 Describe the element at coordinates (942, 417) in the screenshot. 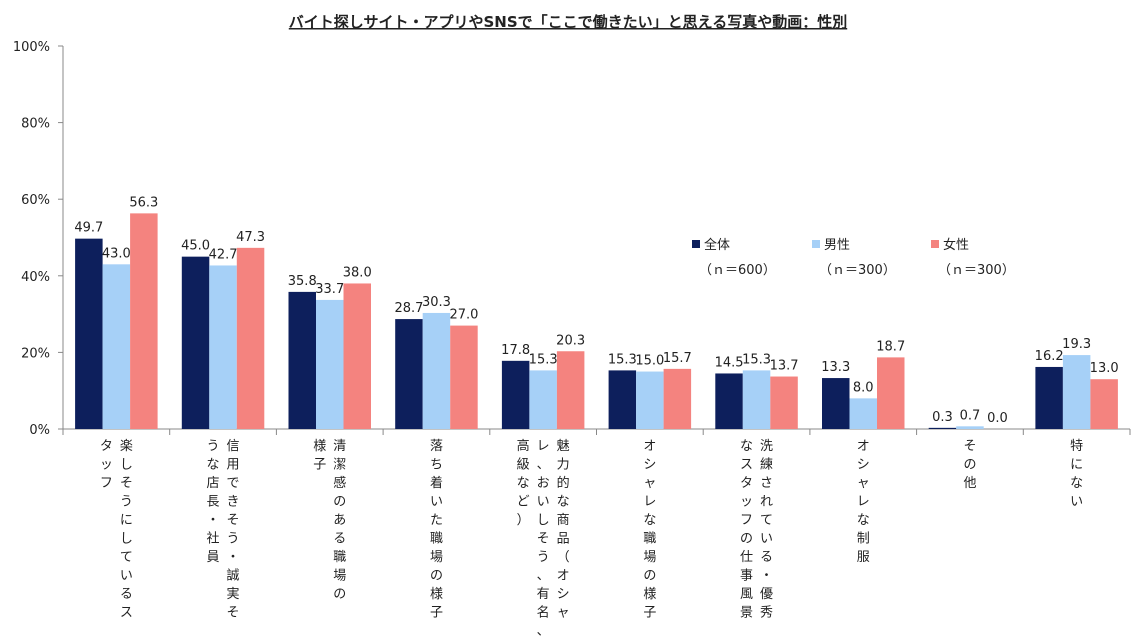

I see `data-label: 0.3` at that location.